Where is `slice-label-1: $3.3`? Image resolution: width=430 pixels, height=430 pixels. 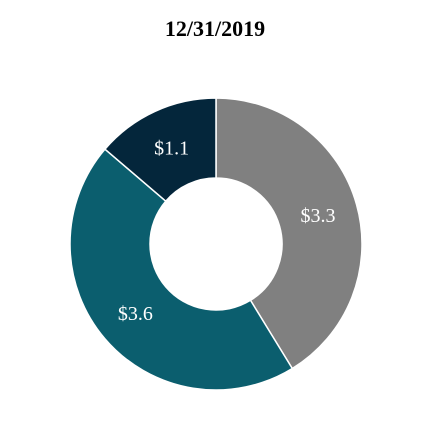
slice-label-1: $3.3 is located at coordinates (318, 216).